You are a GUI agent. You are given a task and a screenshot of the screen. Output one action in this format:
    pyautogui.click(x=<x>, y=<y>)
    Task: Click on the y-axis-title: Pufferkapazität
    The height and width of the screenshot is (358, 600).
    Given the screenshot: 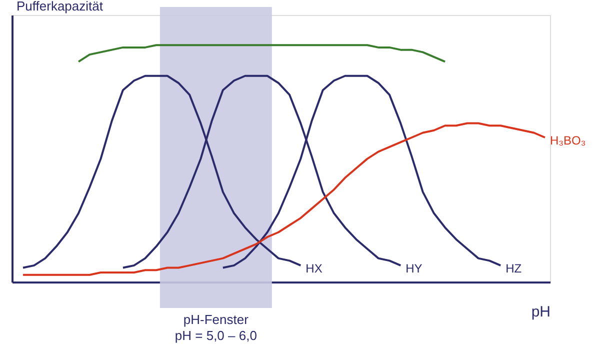 What is the action you would take?
    pyautogui.click(x=60, y=7)
    